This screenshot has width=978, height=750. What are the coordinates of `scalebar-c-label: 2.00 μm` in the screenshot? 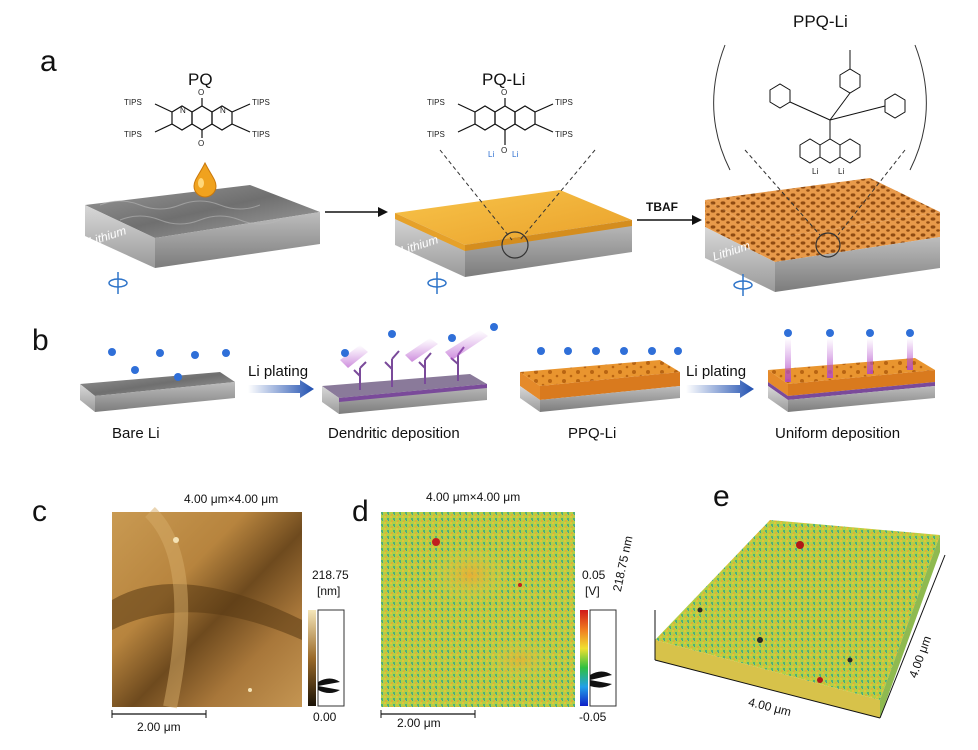 It's located at (159, 727).